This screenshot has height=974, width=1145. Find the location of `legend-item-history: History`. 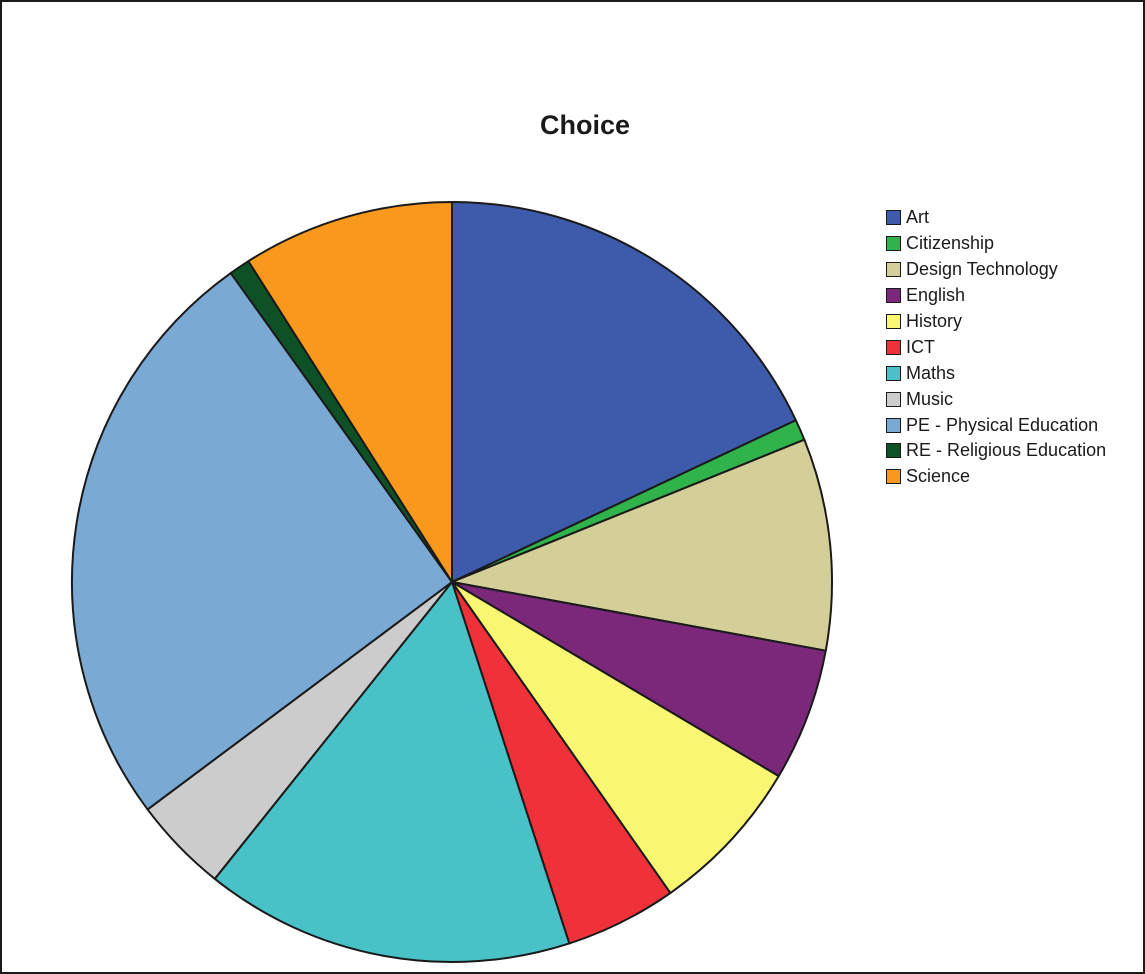

legend-item-history: History is located at coordinates (996, 322).